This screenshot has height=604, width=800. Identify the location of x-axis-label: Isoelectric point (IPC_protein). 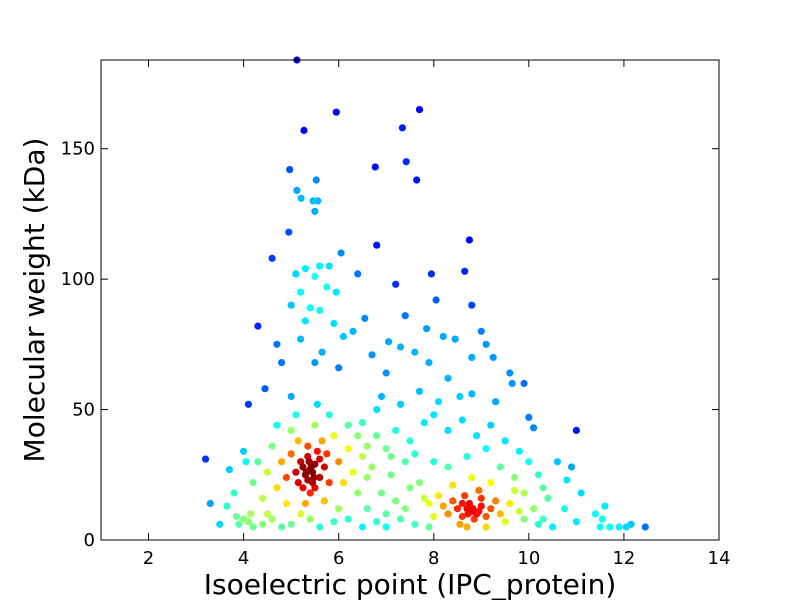
(410, 584).